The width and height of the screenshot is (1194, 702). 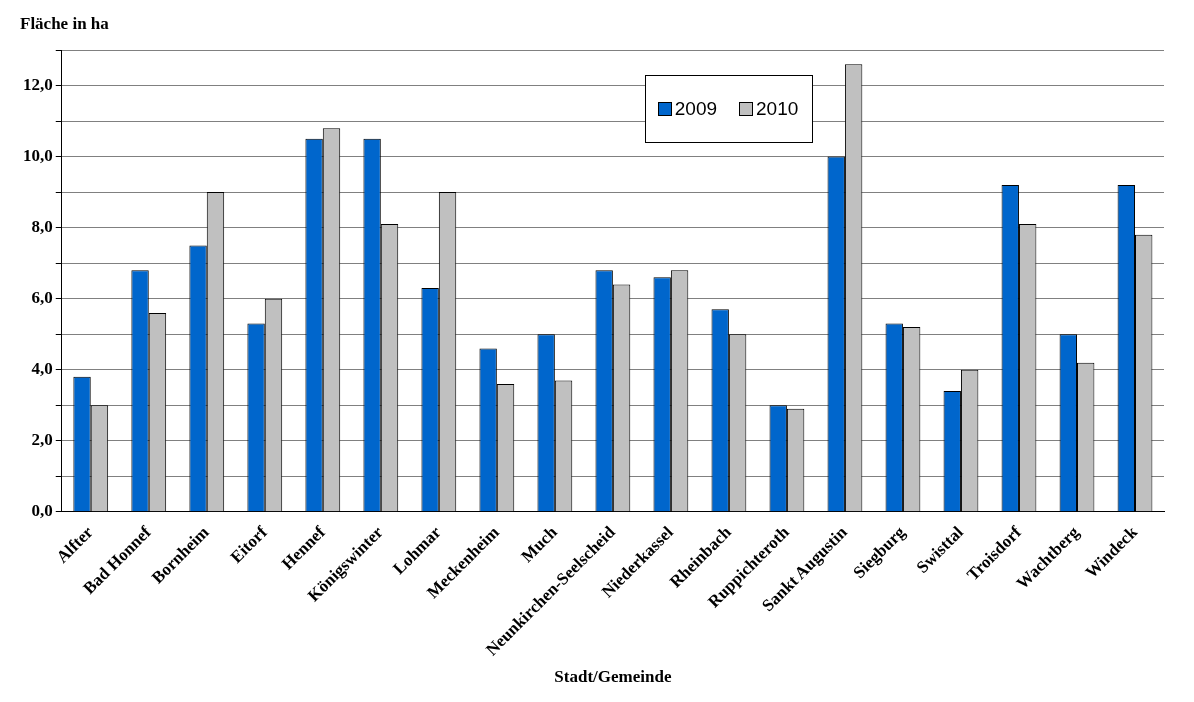 What do you see at coordinates (42, 298) in the screenshot?
I see `y-tick-label: 6,0` at bounding box center [42, 298].